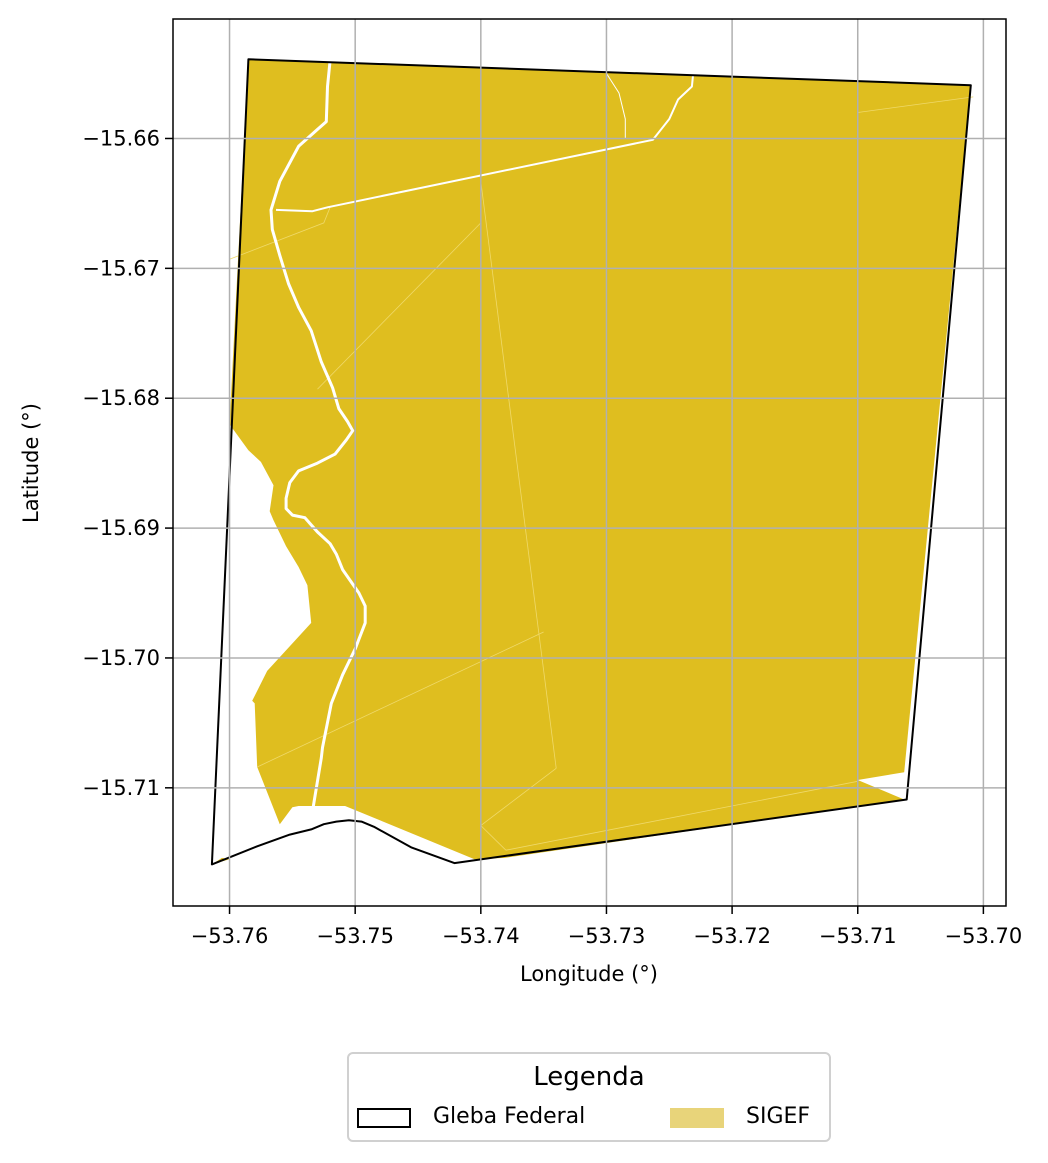  Describe the element at coordinates (121, 788) in the screenshot. I see `y-tick-label: −15.71` at that location.